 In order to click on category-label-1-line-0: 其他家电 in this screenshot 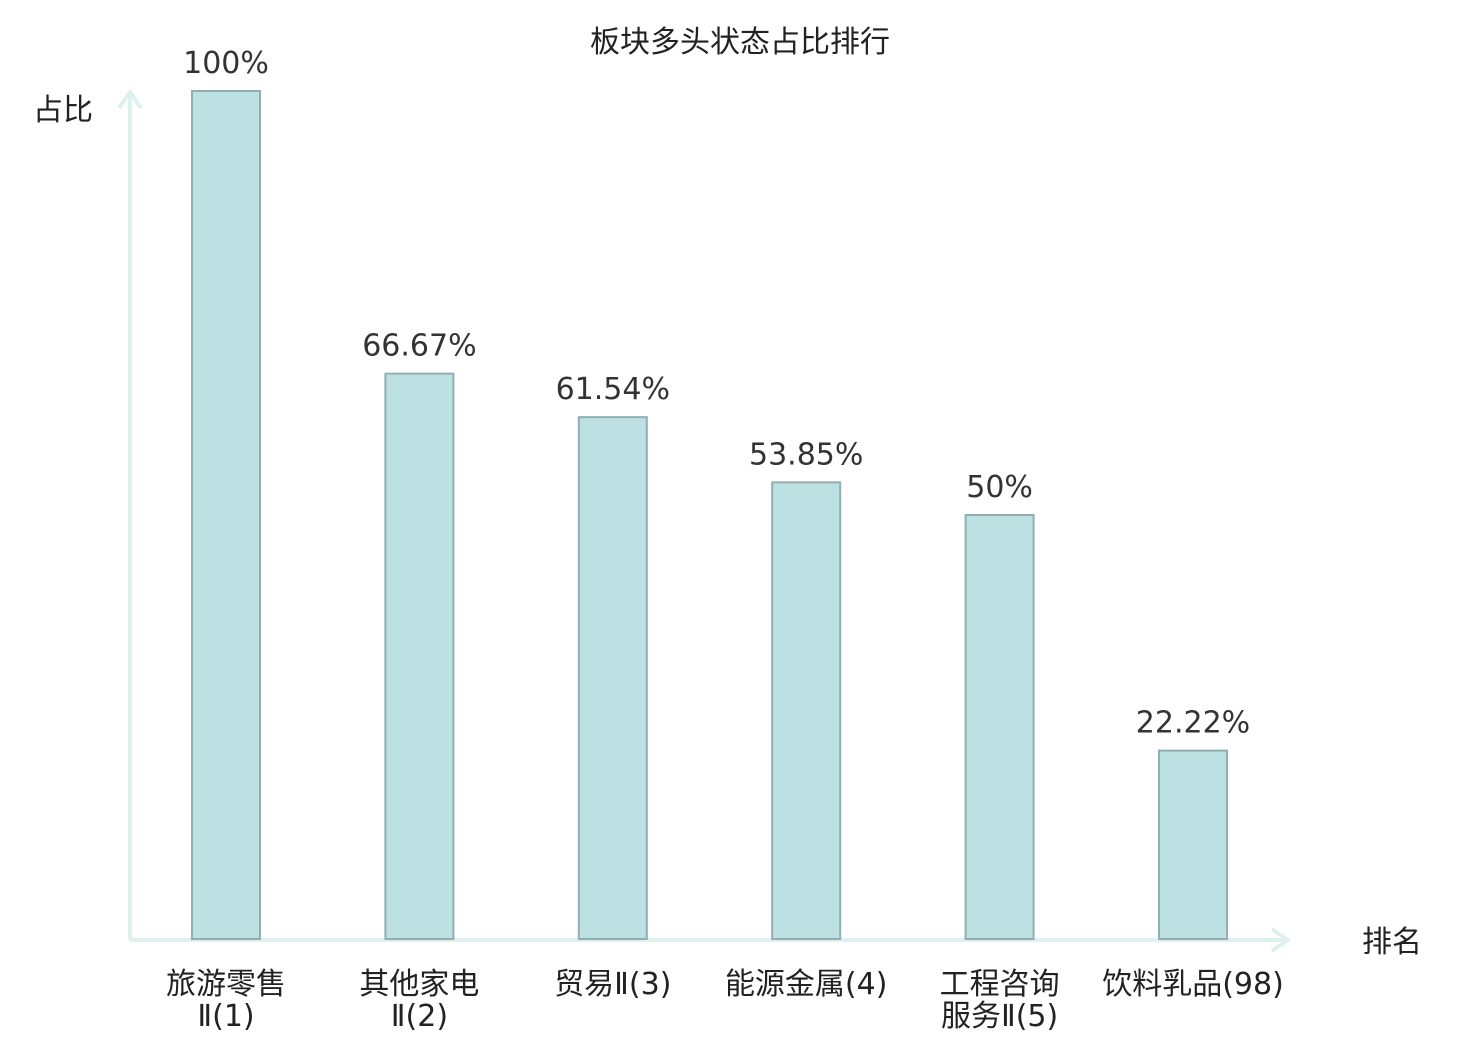, I will do `click(419, 984)`.